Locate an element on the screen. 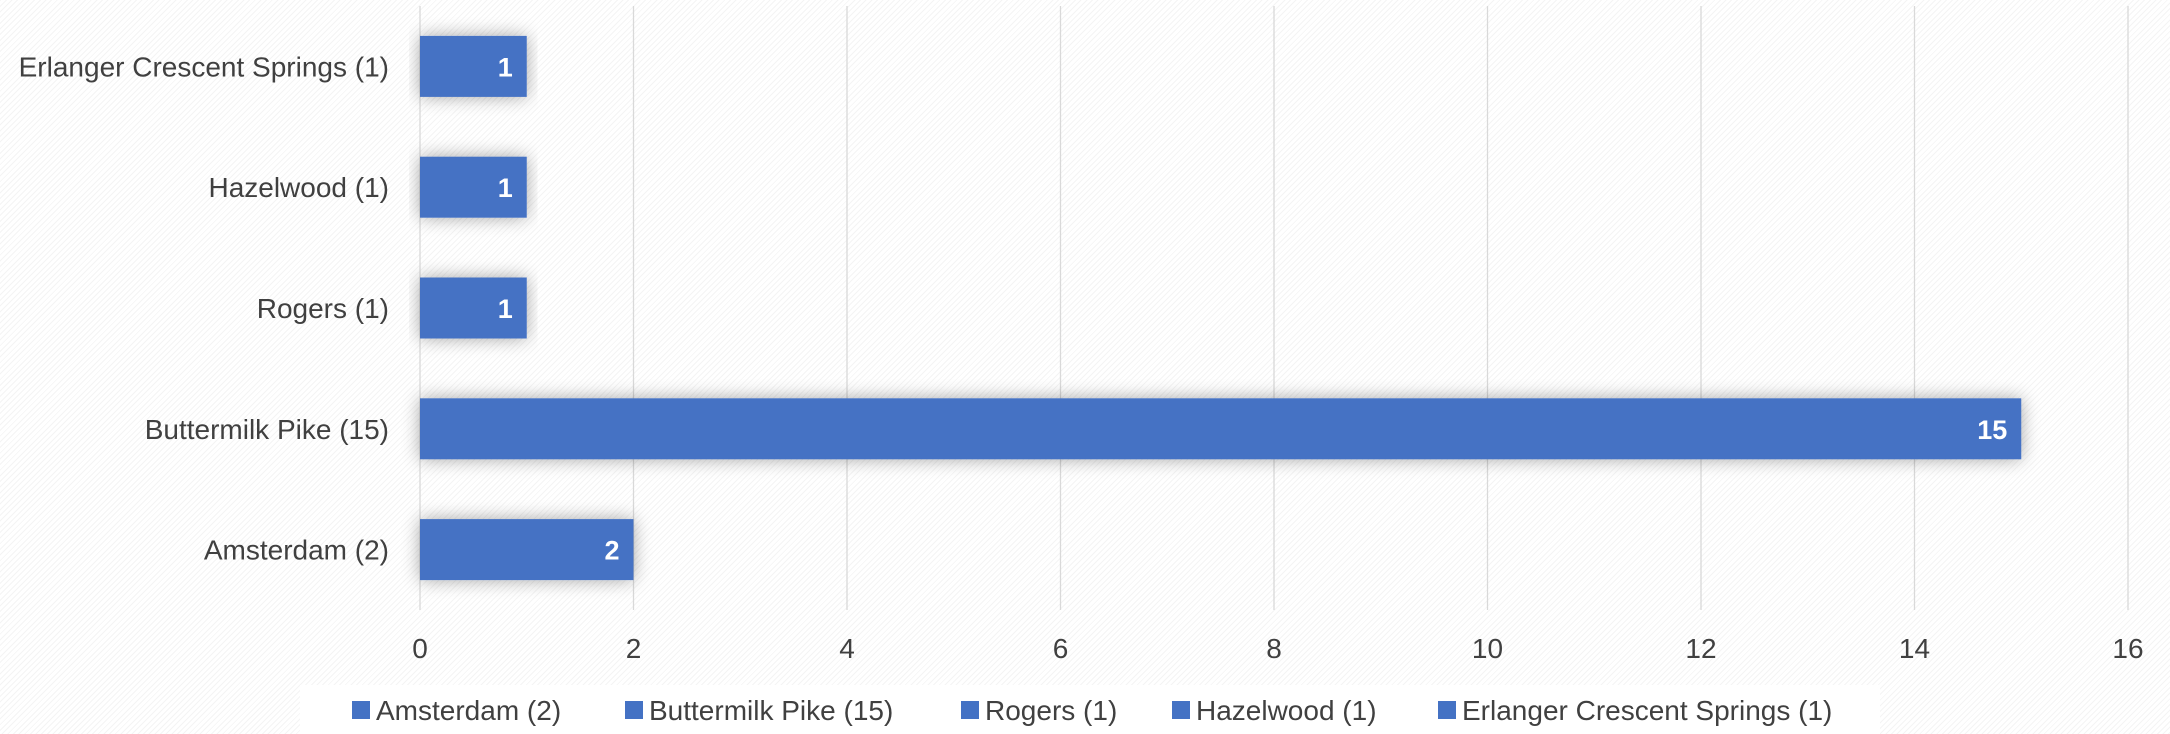 This screenshot has height=734, width=2170. legend-swatch-rogers is located at coordinates (970, 710).